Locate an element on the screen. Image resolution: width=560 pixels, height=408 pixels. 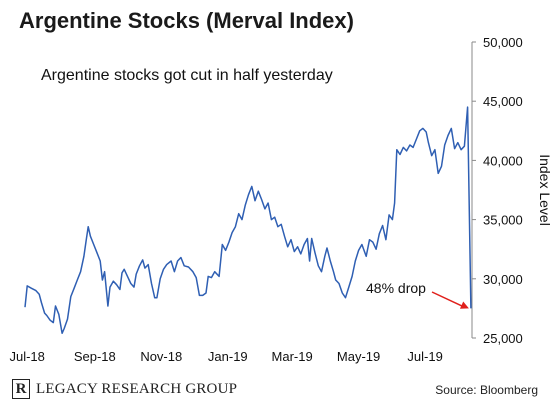
company-name: LEGACY RESEARCH GROUP is located at coordinates (137, 388).